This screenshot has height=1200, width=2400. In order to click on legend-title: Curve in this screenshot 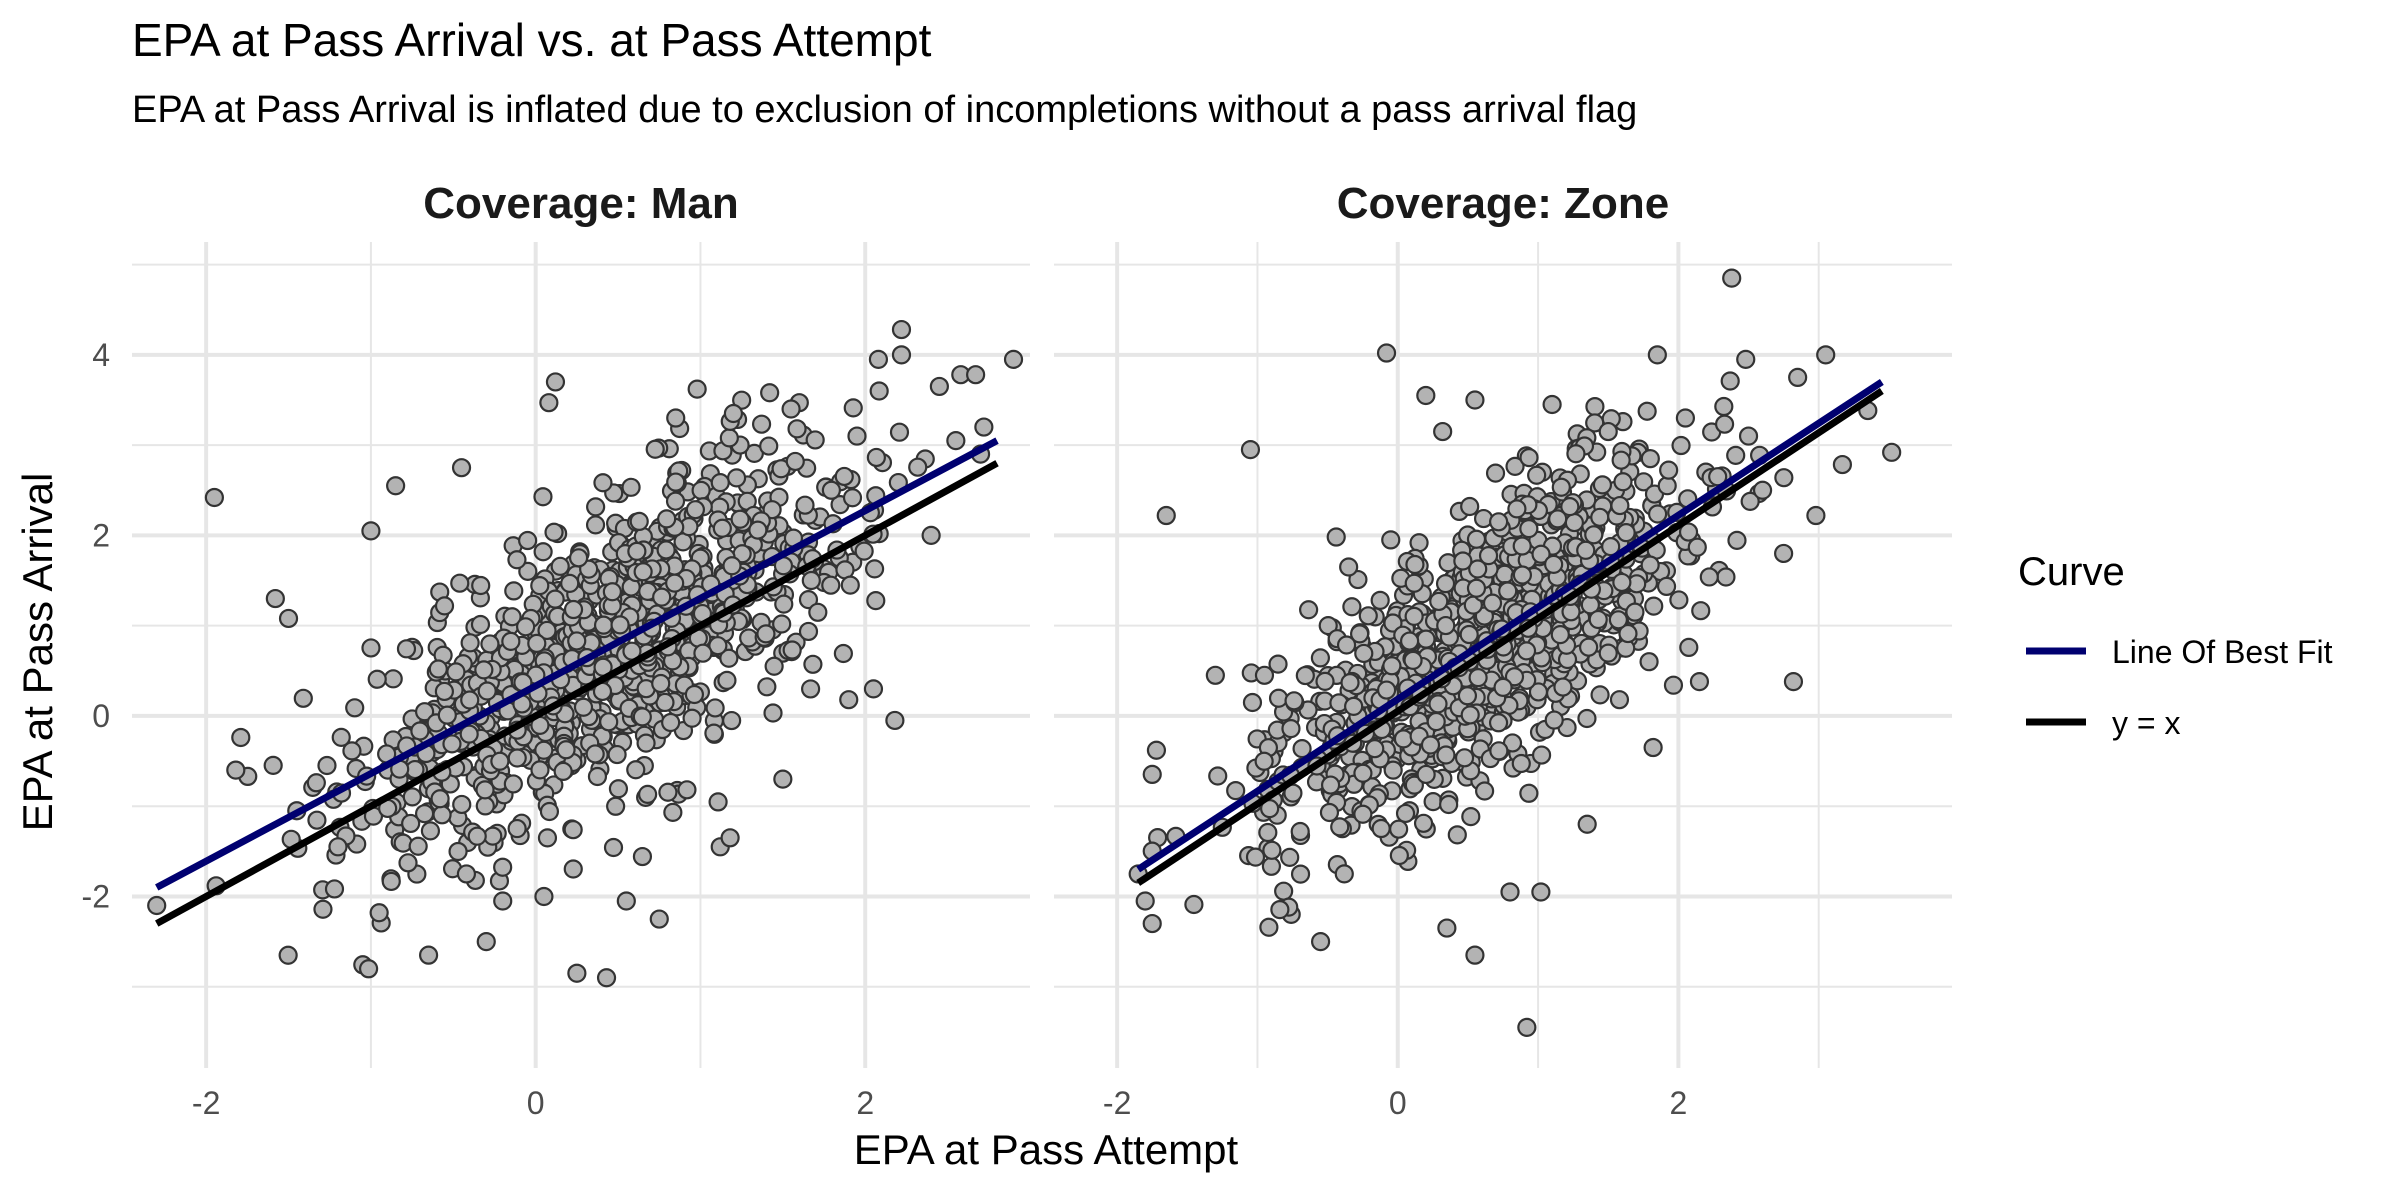, I will do `click(2071, 572)`.